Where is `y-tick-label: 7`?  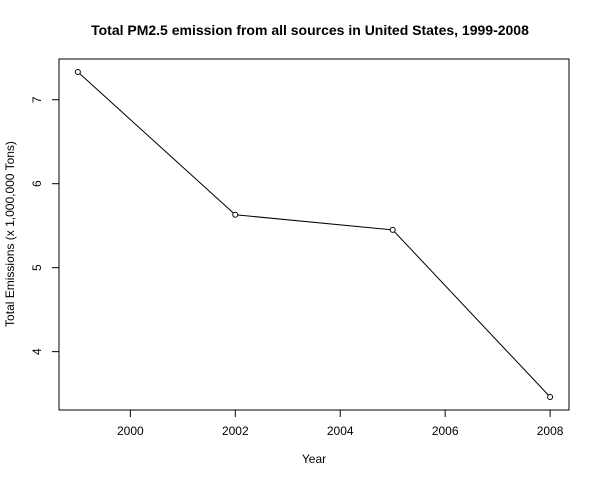
y-tick-label: 7 is located at coordinates (37, 99).